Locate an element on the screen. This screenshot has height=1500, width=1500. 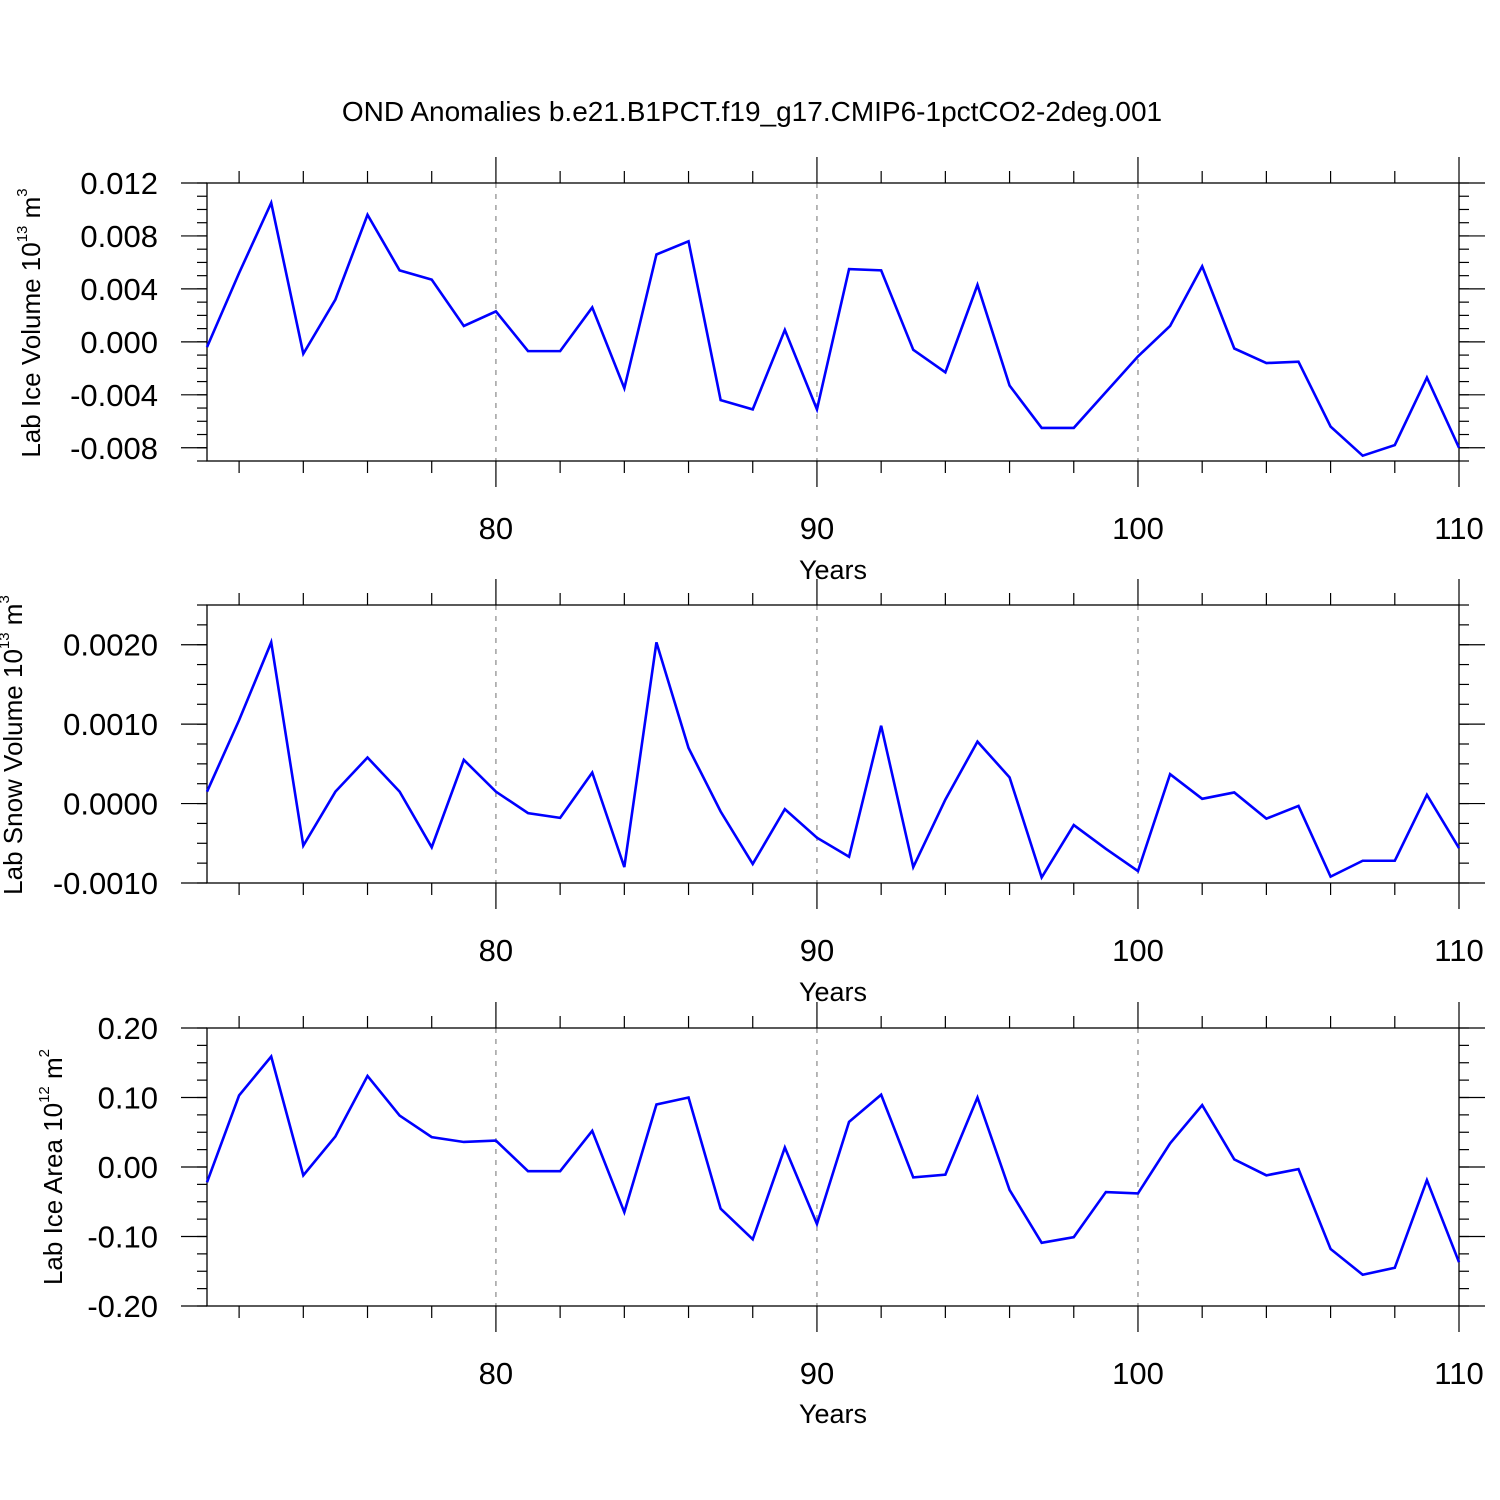
y-tick-label: 0.0000 is located at coordinates (110, 804).